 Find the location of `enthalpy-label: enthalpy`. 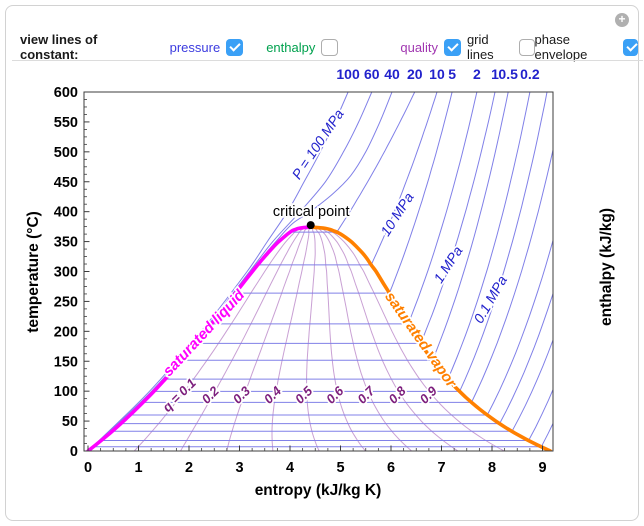

enthalpy-label: enthalpy is located at coordinates (291, 47).